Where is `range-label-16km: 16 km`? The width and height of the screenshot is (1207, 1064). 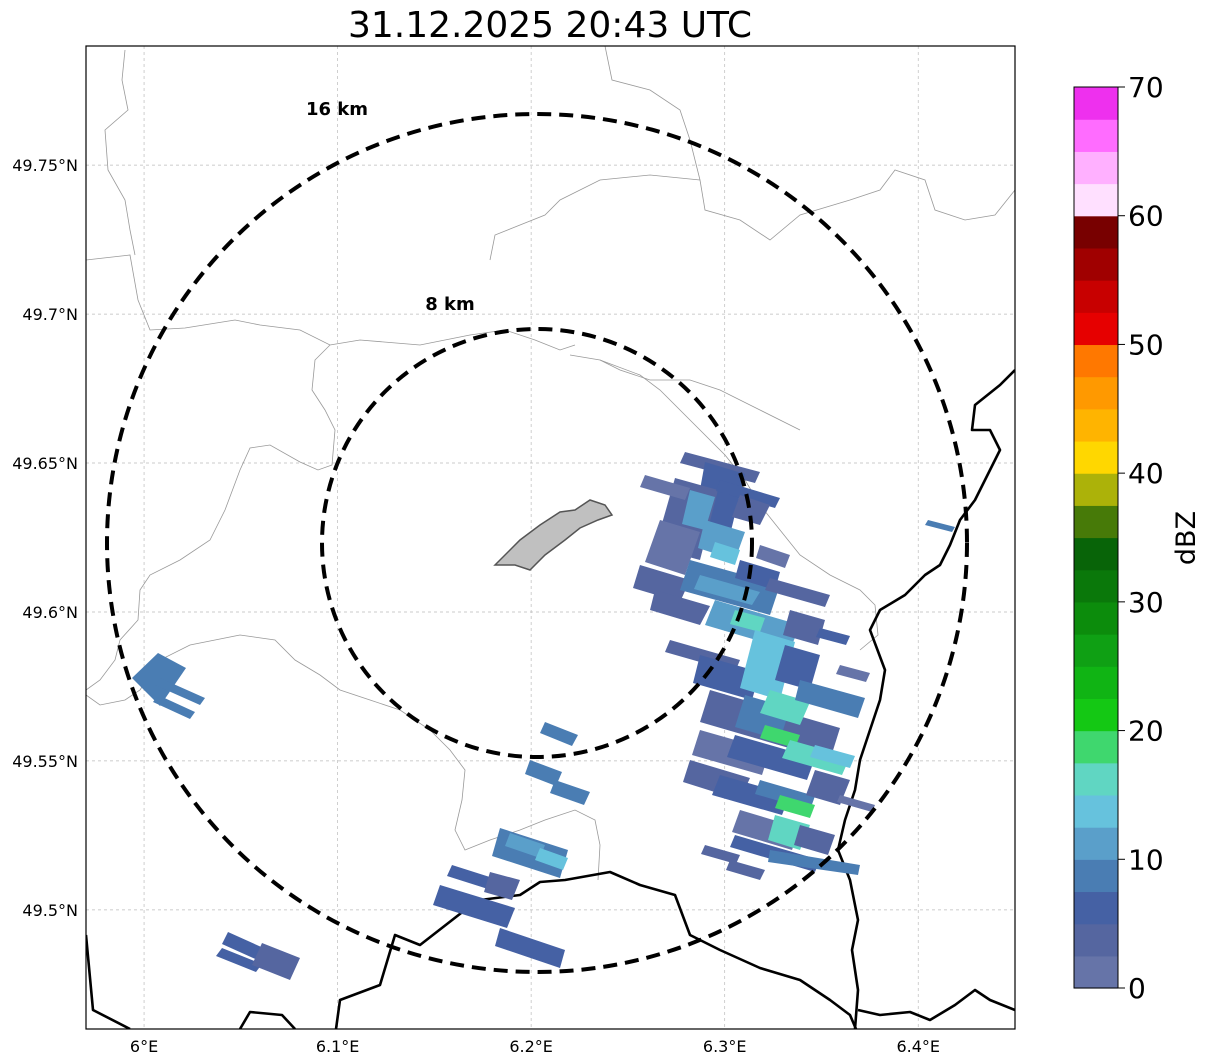
range-label-16km: 16 km is located at coordinates (337, 109).